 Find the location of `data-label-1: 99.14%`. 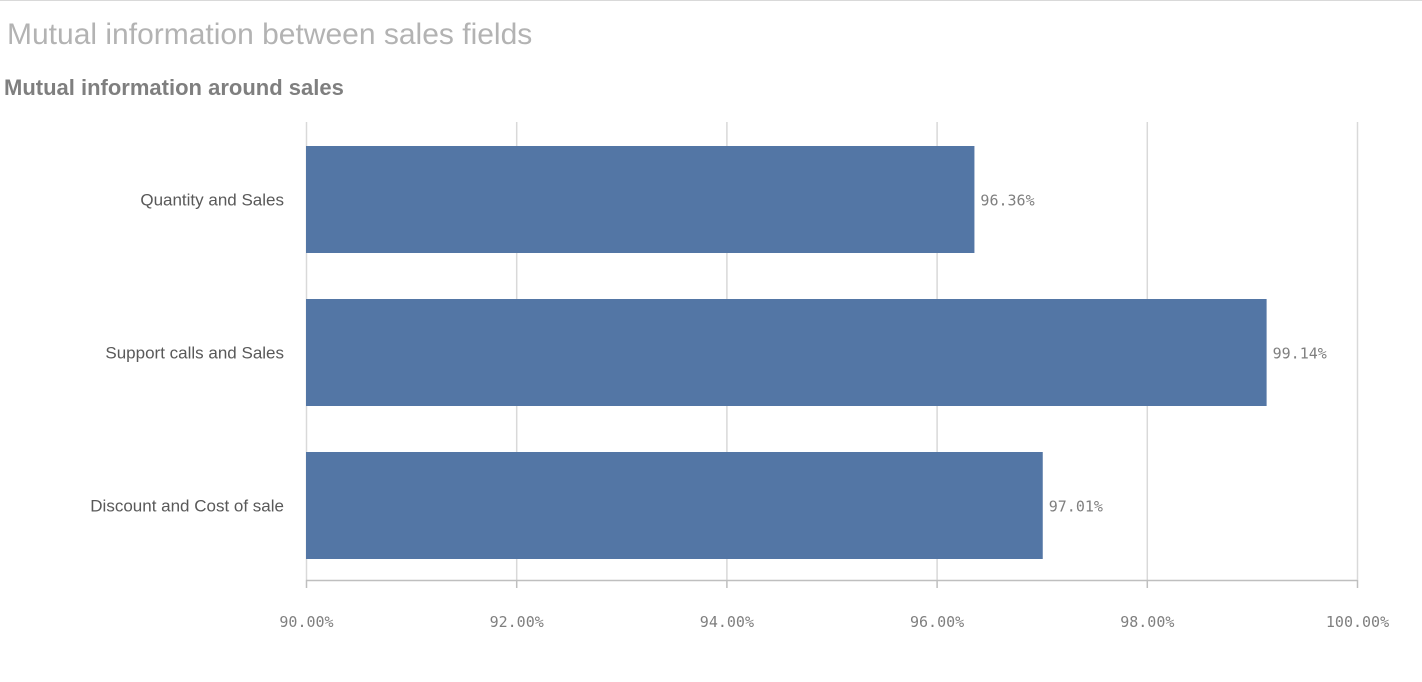

data-label-1: 99.14% is located at coordinates (1300, 354).